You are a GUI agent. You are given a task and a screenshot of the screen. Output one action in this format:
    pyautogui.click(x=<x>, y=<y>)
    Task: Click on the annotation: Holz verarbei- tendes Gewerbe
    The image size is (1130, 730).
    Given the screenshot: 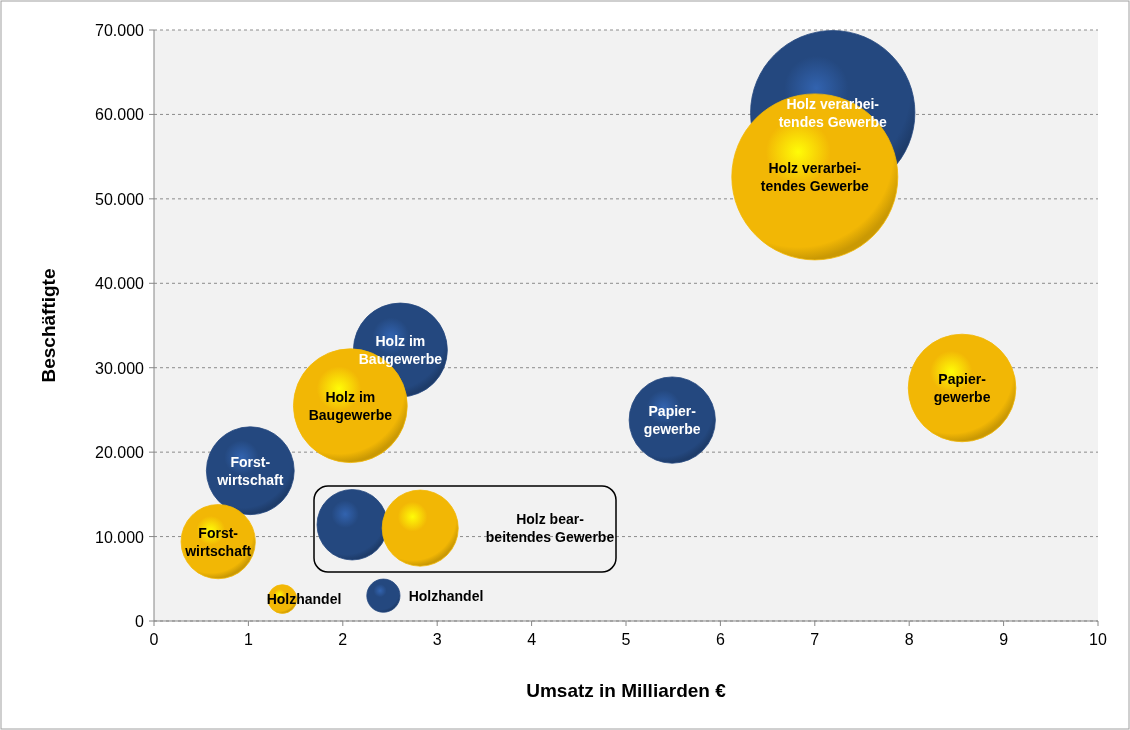 What is the action you would take?
    pyautogui.click(x=815, y=176)
    